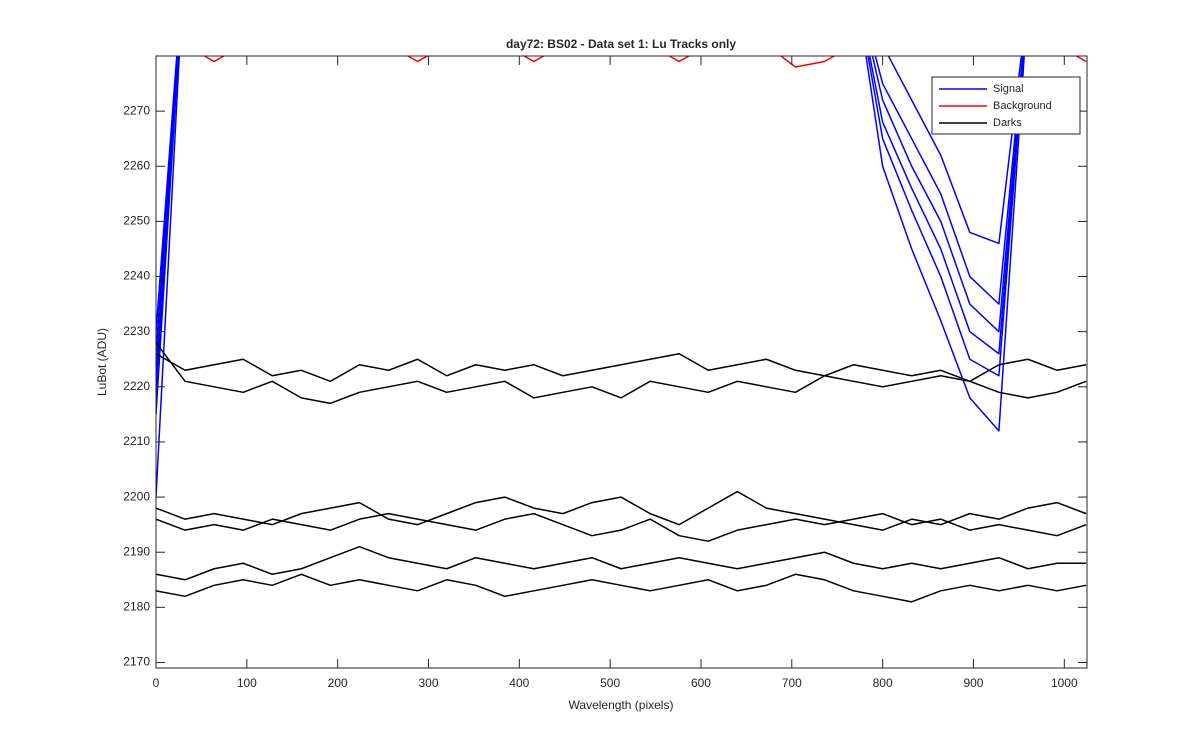 This screenshot has width=1200, height=750. Describe the element at coordinates (973, 683) in the screenshot. I see `x-tick-label: 900` at that location.